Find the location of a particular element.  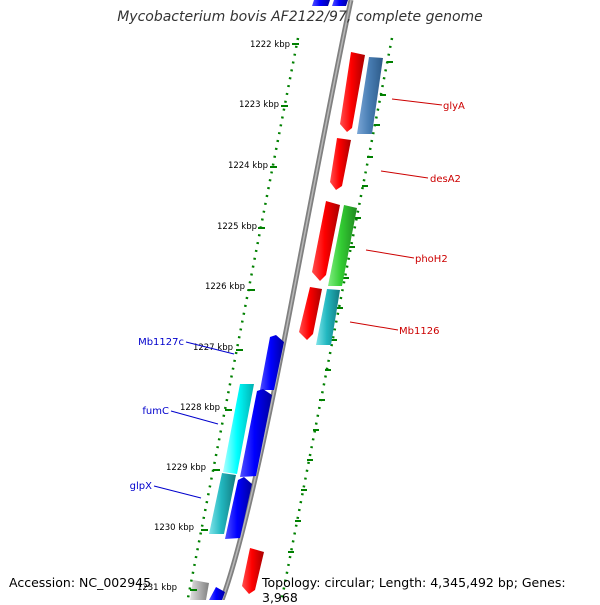

gene-Mb1126-teal is located at coordinates (328, 317).